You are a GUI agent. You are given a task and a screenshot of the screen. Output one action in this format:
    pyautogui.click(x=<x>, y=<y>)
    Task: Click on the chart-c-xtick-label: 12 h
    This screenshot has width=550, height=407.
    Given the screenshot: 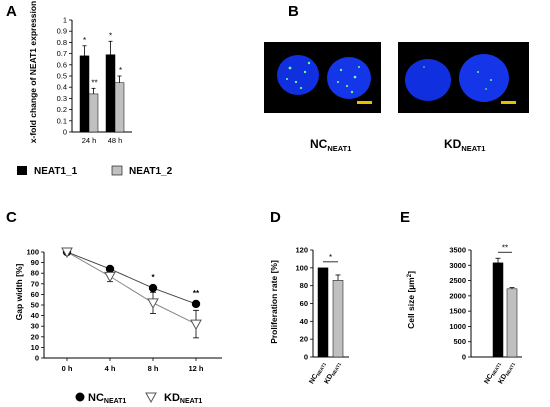 What is the action you would take?
    pyautogui.click(x=195, y=368)
    